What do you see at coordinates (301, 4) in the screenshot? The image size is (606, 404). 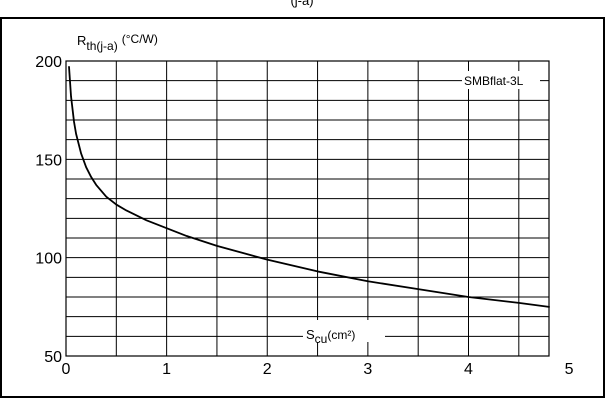 I see `header-fragment: (j-a)` at bounding box center [301, 4].